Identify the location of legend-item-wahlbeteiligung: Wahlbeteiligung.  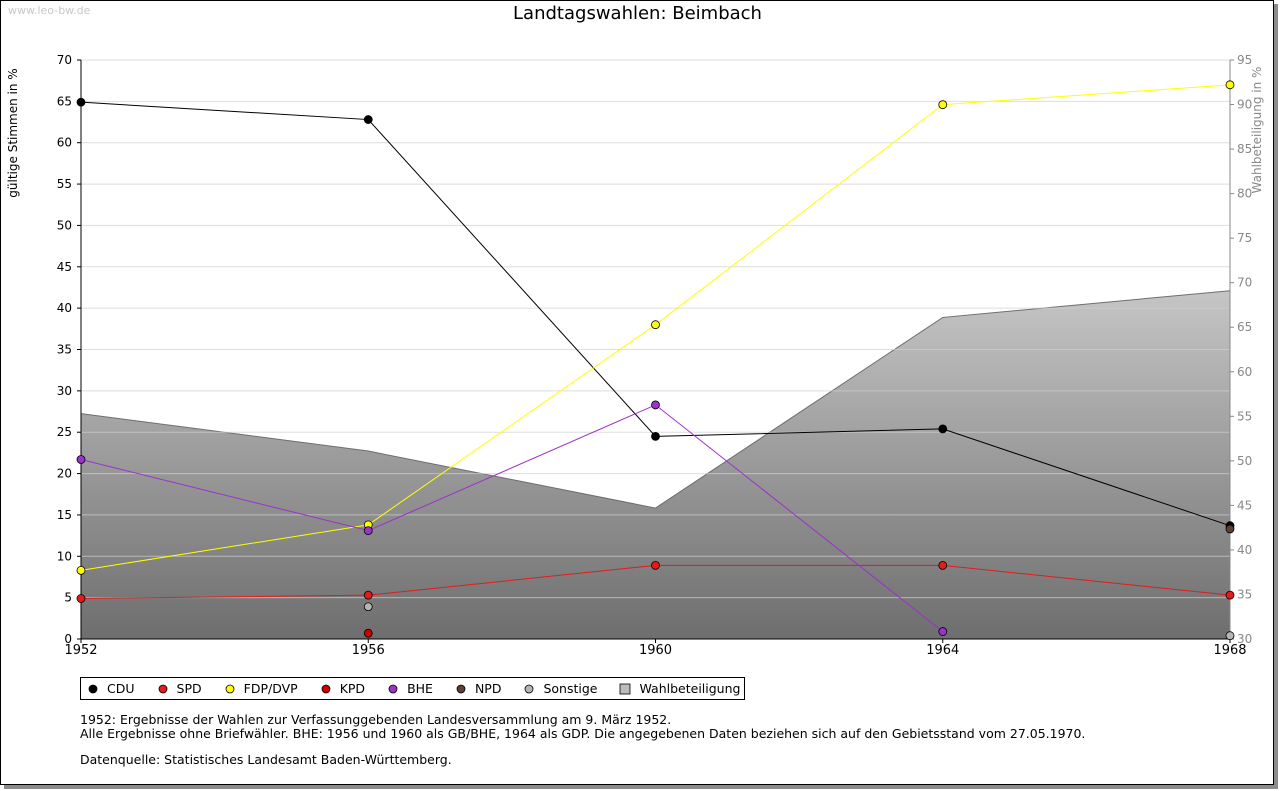
(679, 688).